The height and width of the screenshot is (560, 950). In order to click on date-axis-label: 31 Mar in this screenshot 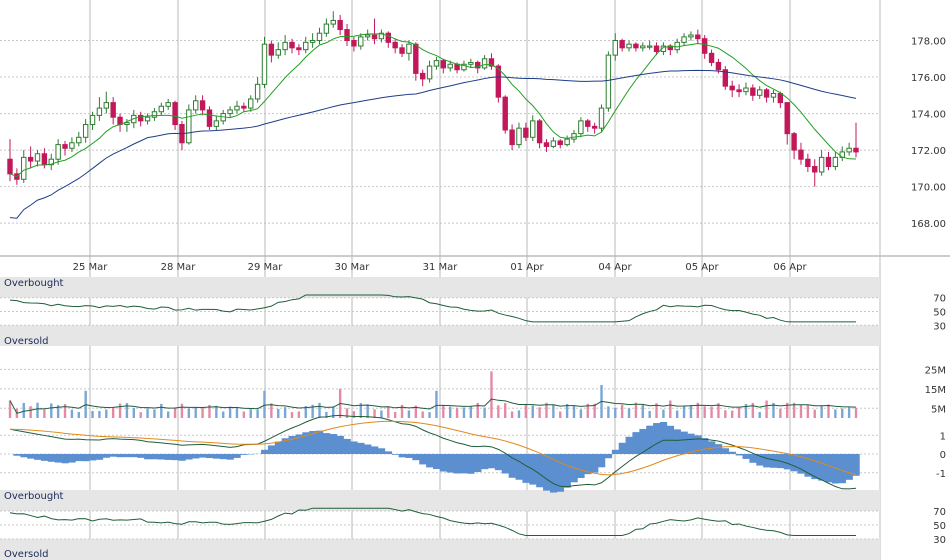, I will do `click(441, 267)`.